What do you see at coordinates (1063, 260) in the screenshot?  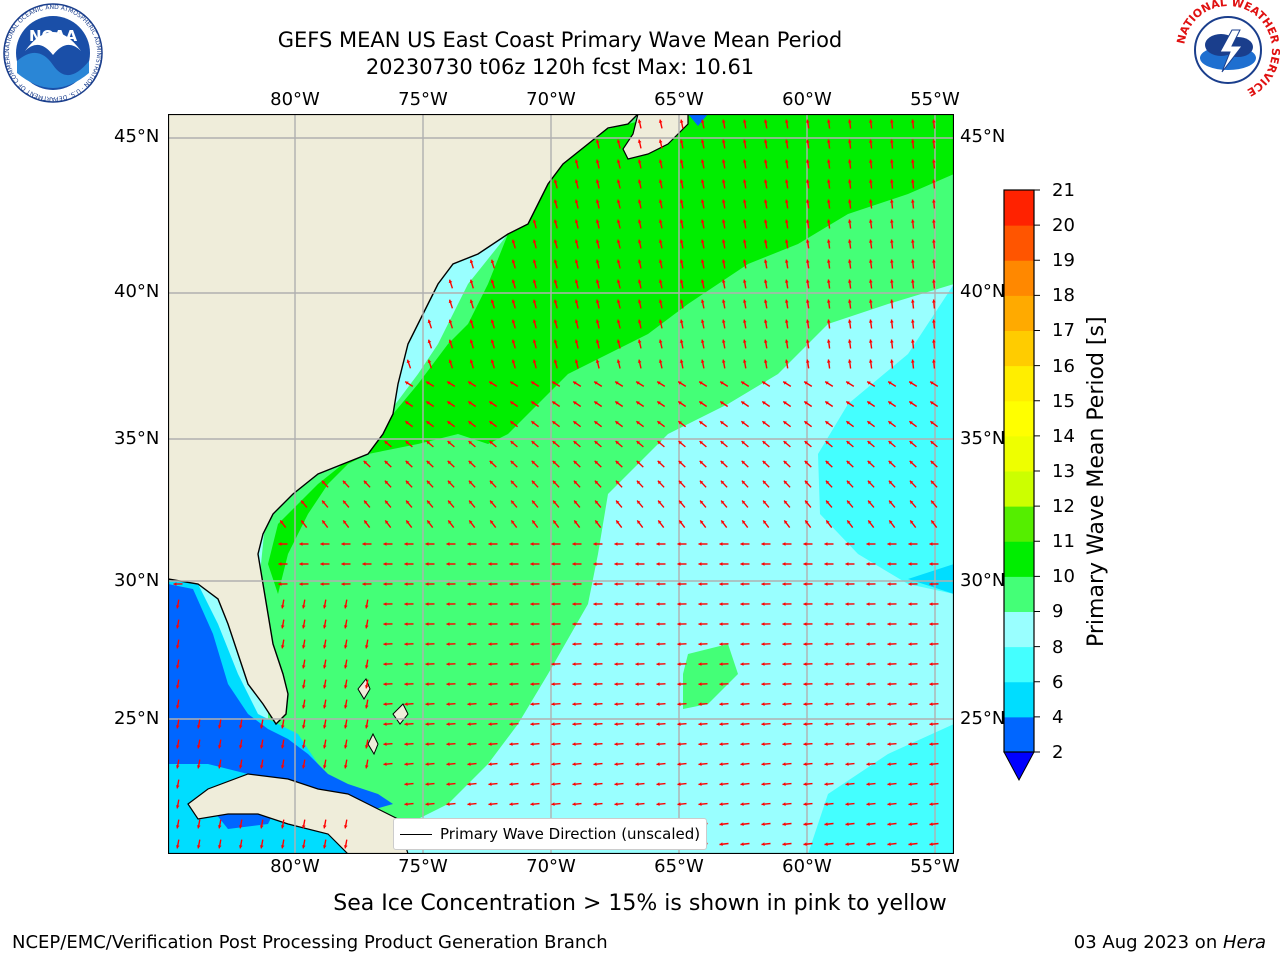 I see `colorbar-tick: 19` at bounding box center [1063, 260].